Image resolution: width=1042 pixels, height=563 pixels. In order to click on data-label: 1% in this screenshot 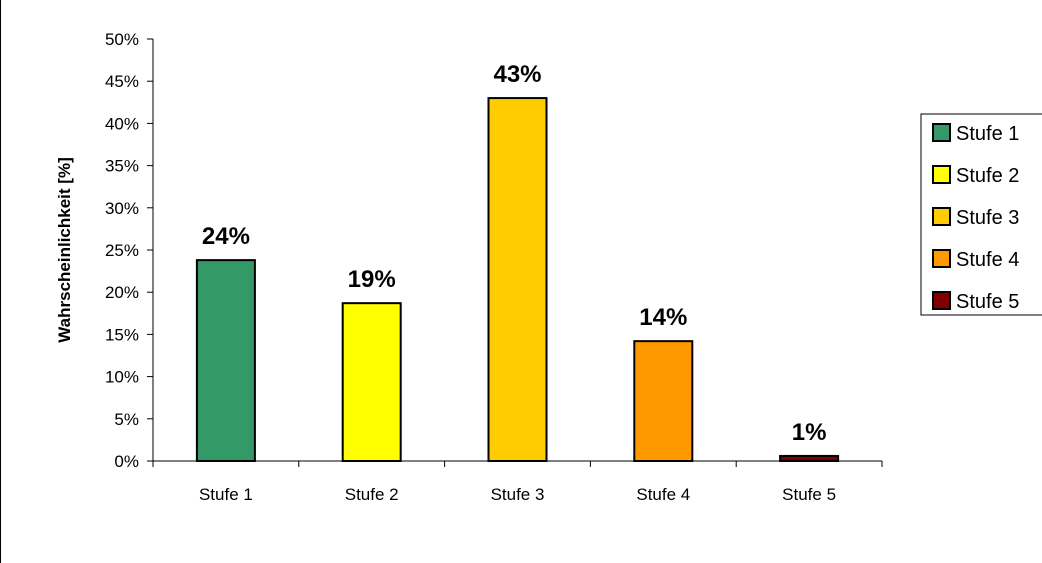, I will do `click(809, 432)`.